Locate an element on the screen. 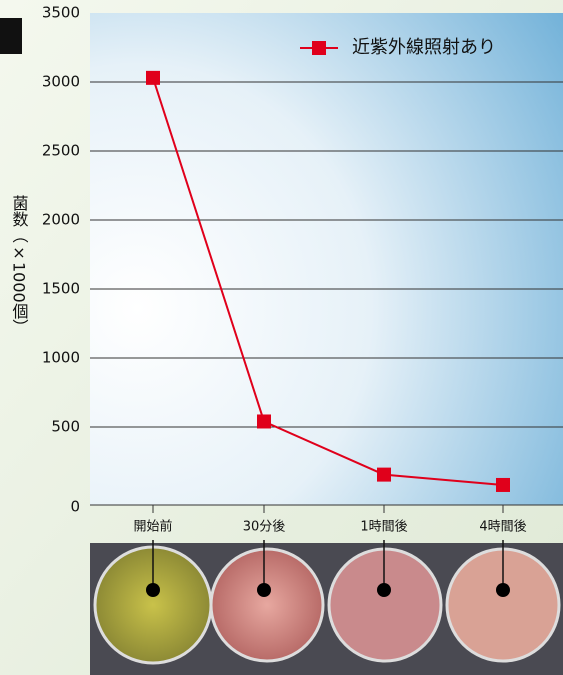  corner-badge is located at coordinates (11, 36).